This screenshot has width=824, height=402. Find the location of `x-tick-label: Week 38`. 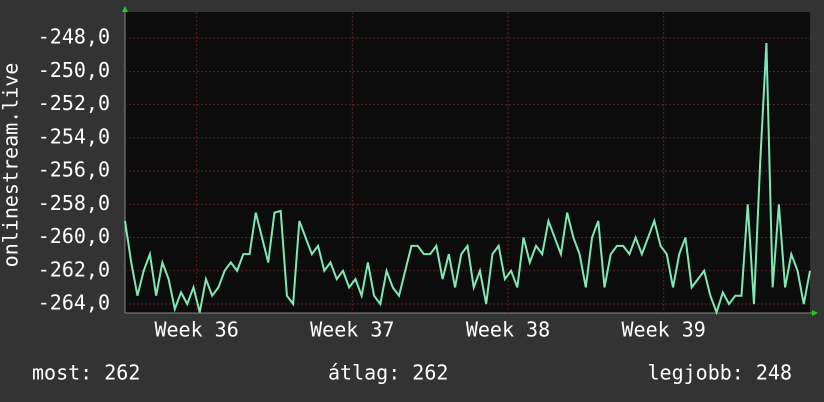

x-tick-label: Week 38 is located at coordinates (508, 330).